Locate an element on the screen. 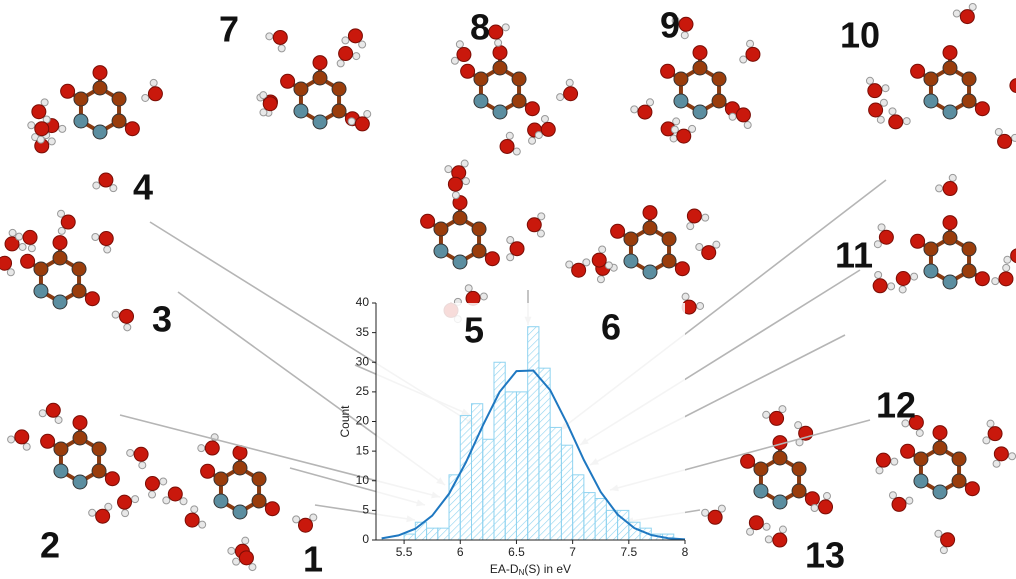 This screenshot has height=579, width=1016. x-tick-label: 7 is located at coordinates (572, 552).